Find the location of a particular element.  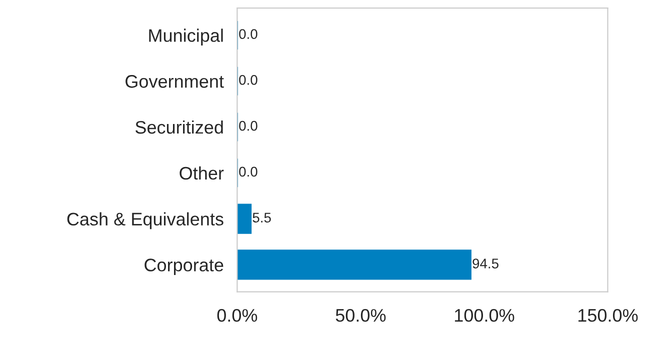

y-tick-label: Other is located at coordinates (202, 173).